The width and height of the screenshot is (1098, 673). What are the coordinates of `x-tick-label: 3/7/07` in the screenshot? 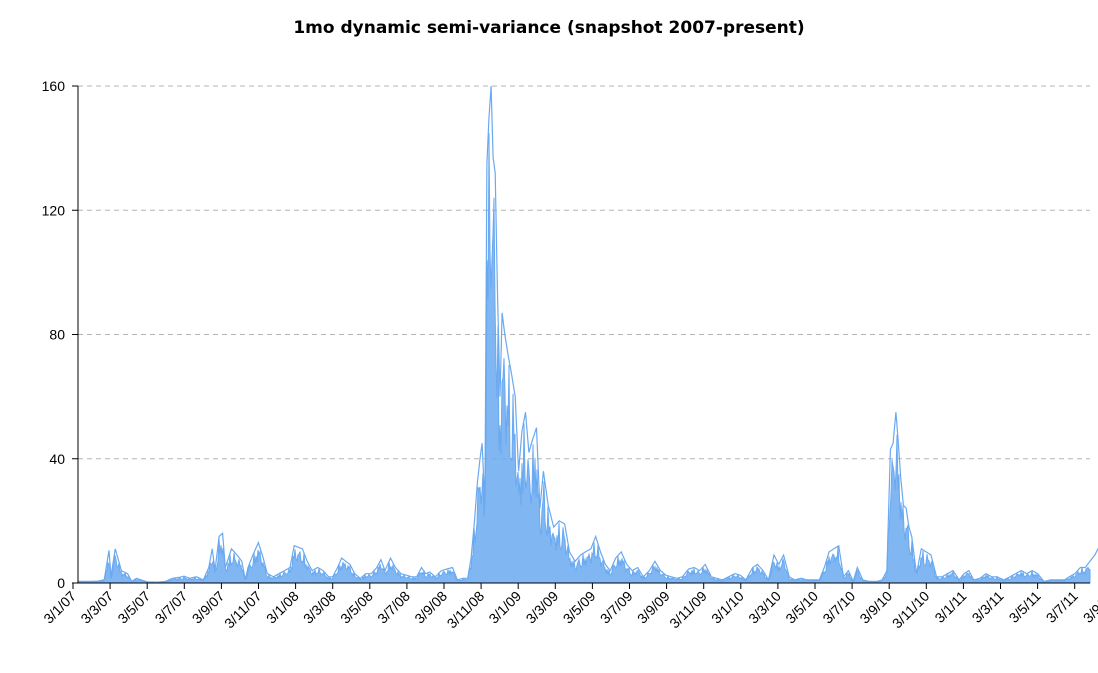 It's located at (171, 607).